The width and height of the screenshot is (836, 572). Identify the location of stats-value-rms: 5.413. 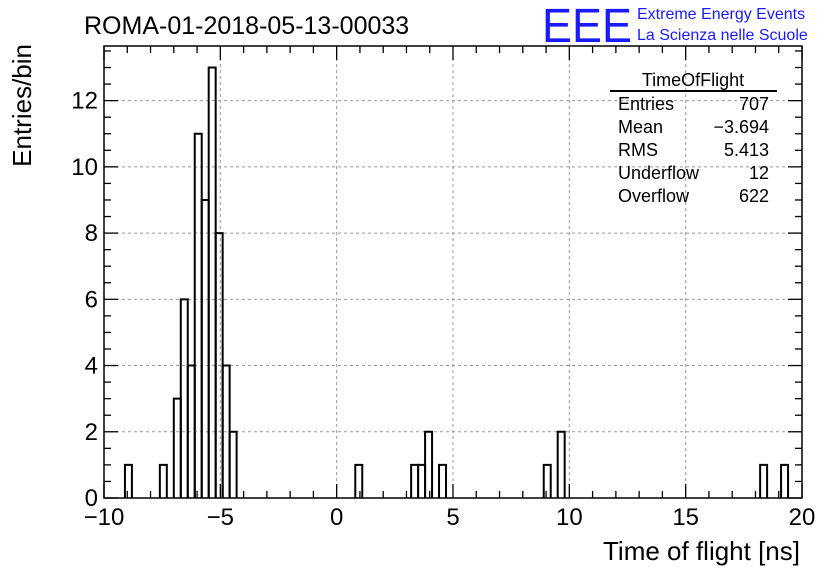
(746, 150).